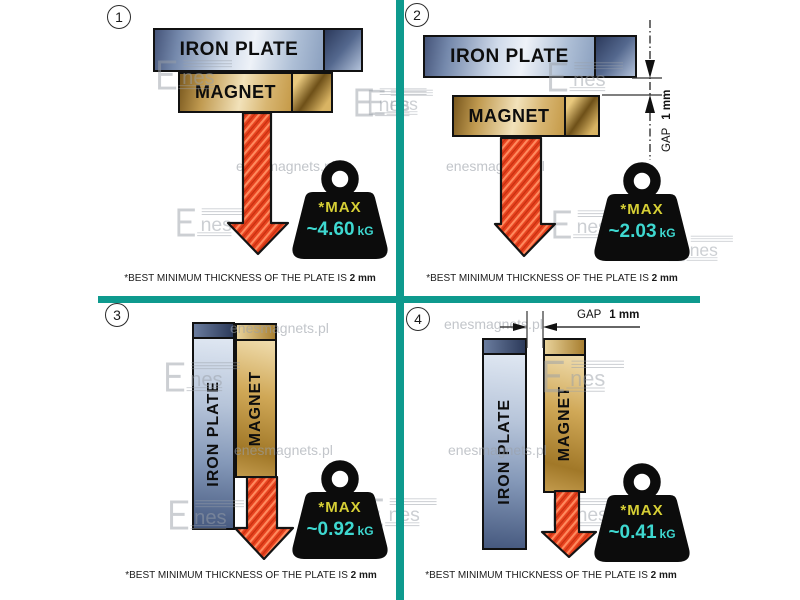 This screenshot has height=600, width=800. I want to click on weight-icon: *MAX ~2.03 kG, so click(642, 211).